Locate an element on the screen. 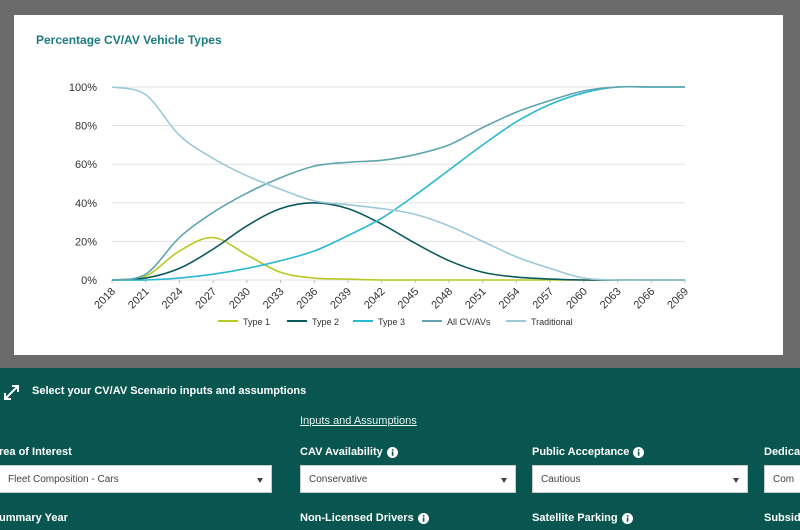  legend-label: Type 2 is located at coordinates (325, 322).